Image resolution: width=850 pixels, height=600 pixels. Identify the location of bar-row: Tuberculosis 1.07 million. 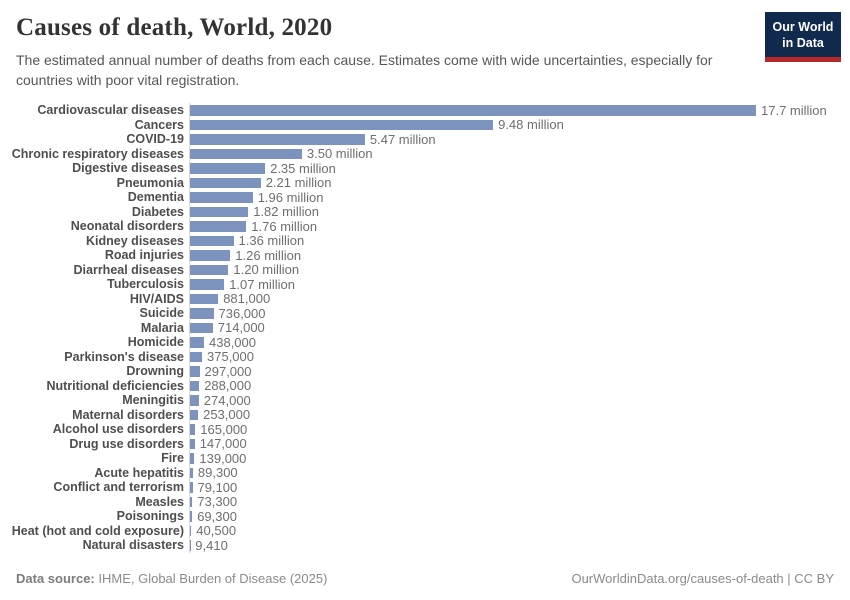
(417, 284).